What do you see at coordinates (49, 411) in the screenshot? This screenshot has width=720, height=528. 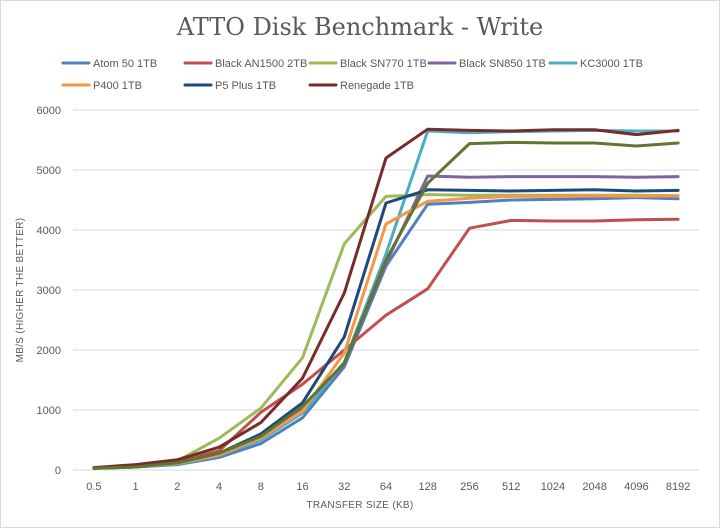 I see `y-tick-label: 1000` at bounding box center [49, 411].